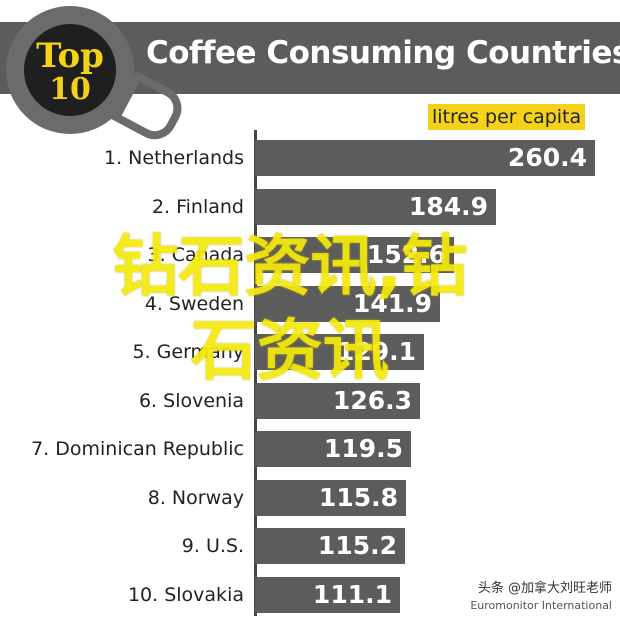  I want to click on logo-ten-text: 10, so click(70, 89).